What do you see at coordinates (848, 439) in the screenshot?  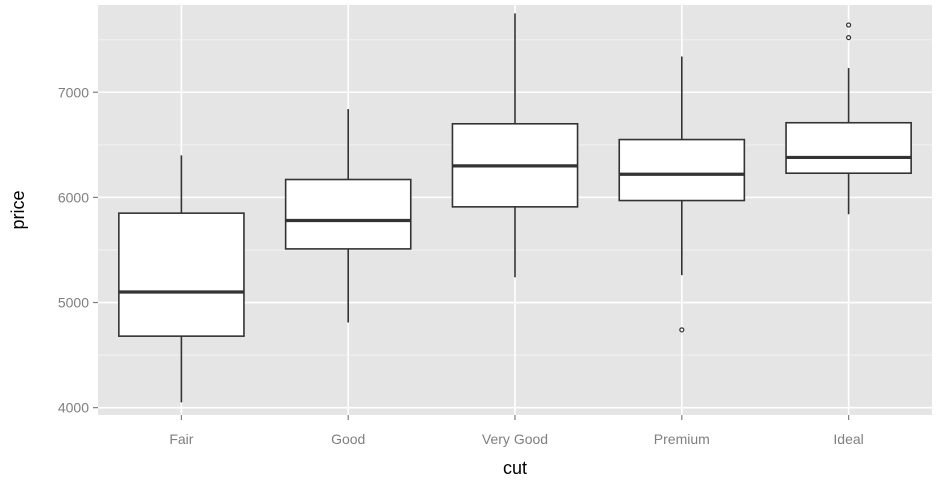 I see `x-tick-label: Ideal` at bounding box center [848, 439].